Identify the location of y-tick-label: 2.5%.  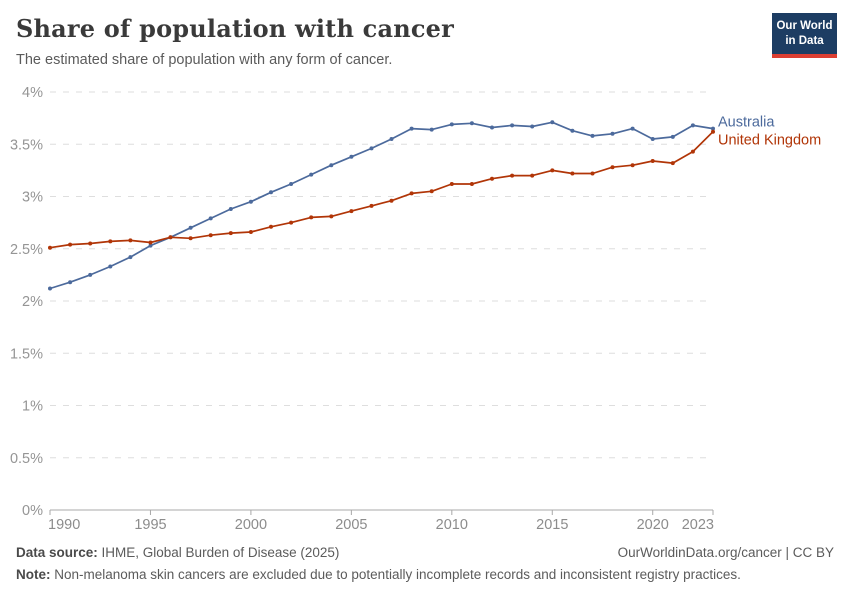
(26, 250).